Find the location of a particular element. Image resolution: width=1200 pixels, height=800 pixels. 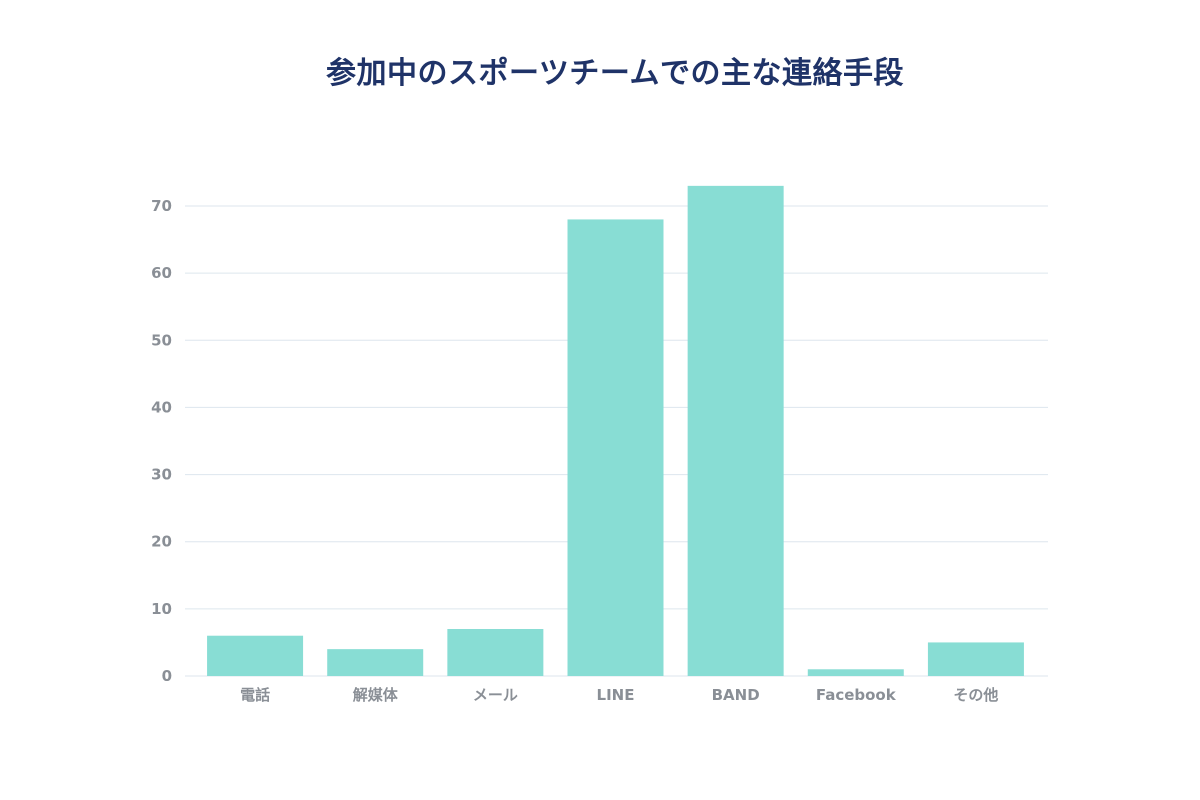

x-axis-category-labels: 電話 解媒体 メール LINE BAND Facebook その他 is located at coordinates (619, 695).